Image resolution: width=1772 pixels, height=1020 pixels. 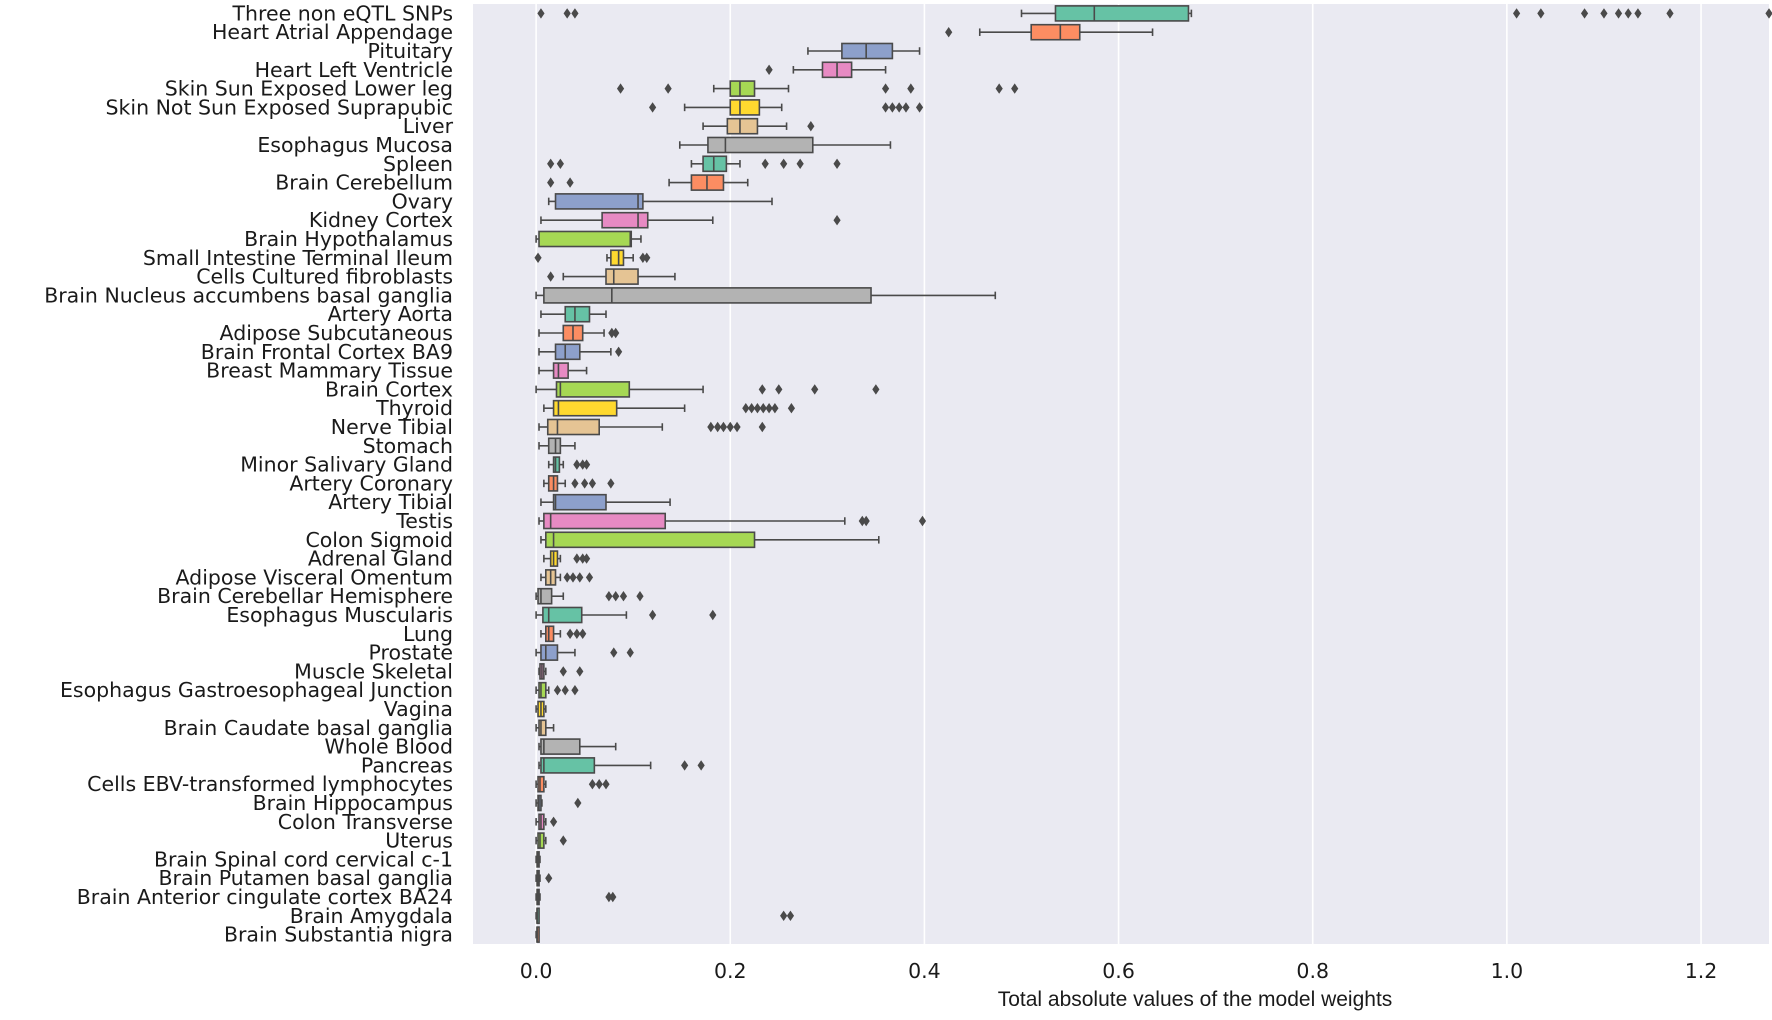 I want to click on category-label: Lung, so click(x=428, y=634).